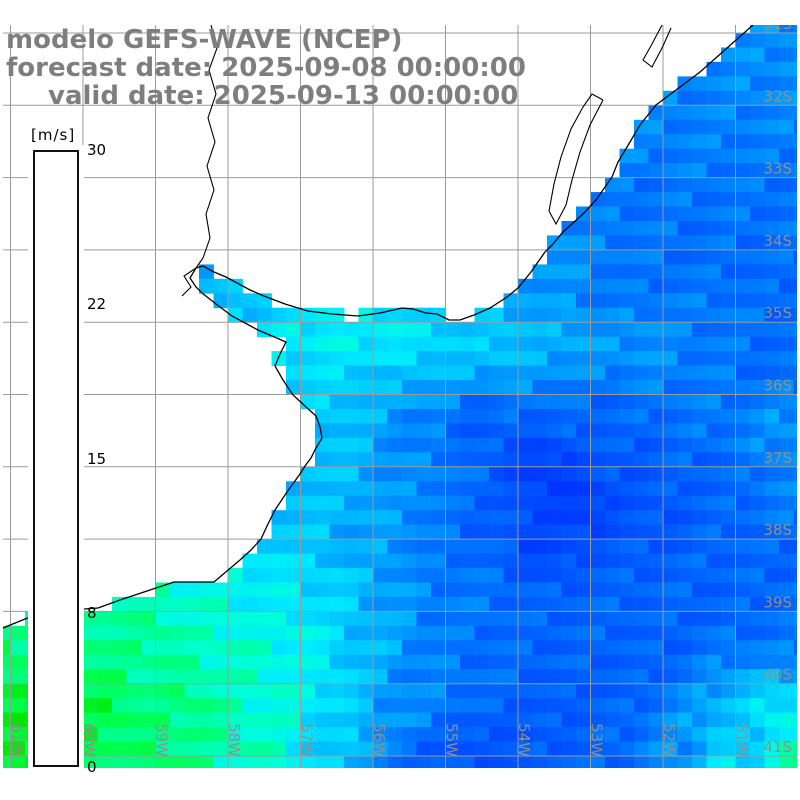 This screenshot has width=800, height=800. I want to click on colorbar-tick-30: 30, so click(97, 150).